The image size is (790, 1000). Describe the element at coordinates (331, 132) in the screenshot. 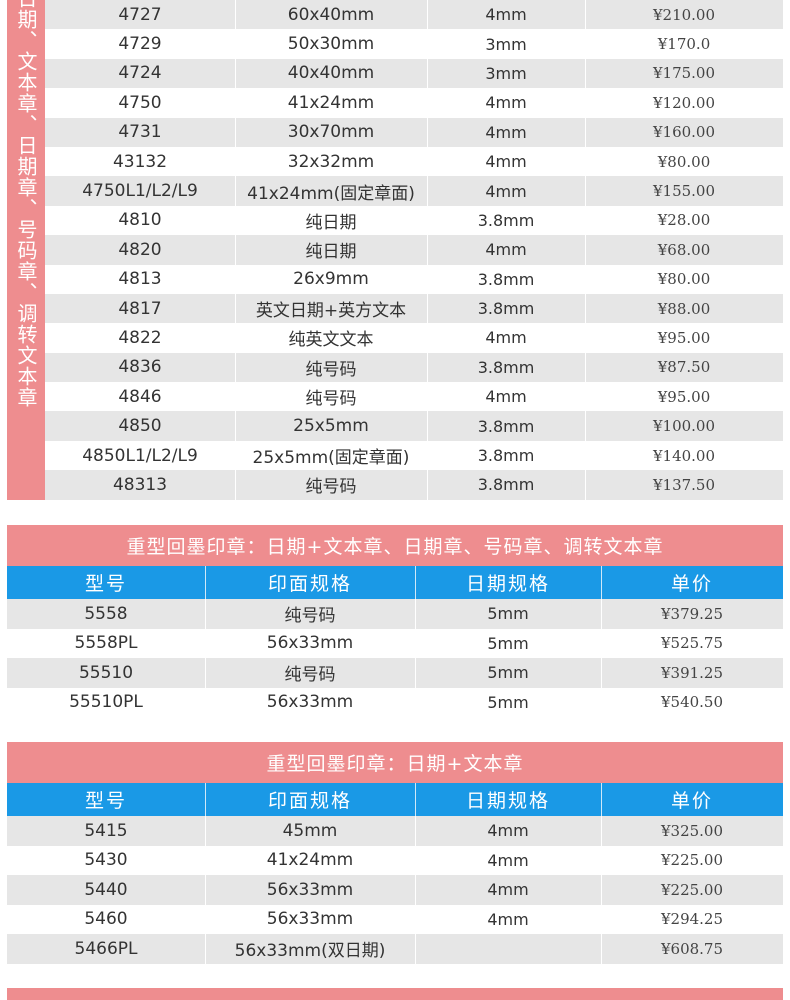

I see `size-cell: 30x70mm` at that location.